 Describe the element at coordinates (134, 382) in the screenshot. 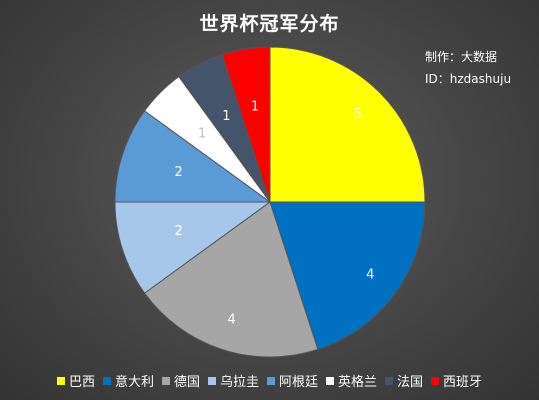

I see `legend-label-1: 意大利` at that location.